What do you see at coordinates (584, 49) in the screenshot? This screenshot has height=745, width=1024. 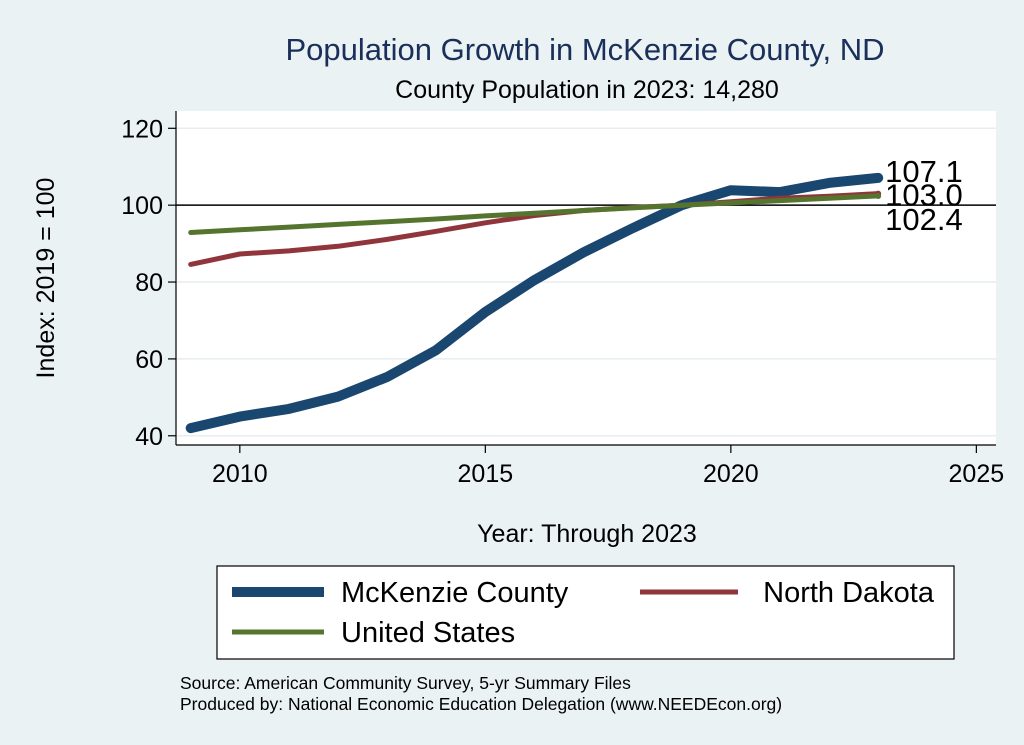 I see `chart-title: Population Growth in McKenzie County, ND` at bounding box center [584, 49].